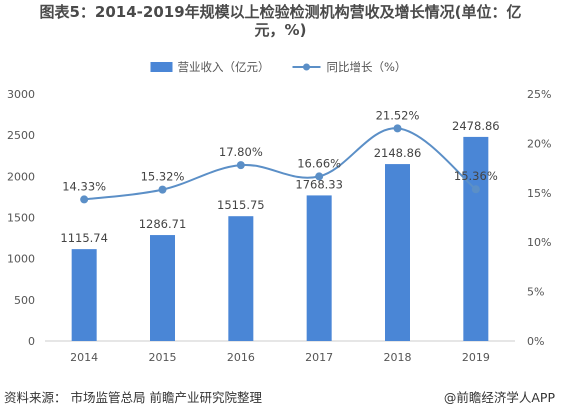  I want to click on growth-value-label: 15.36%, so click(476, 176).